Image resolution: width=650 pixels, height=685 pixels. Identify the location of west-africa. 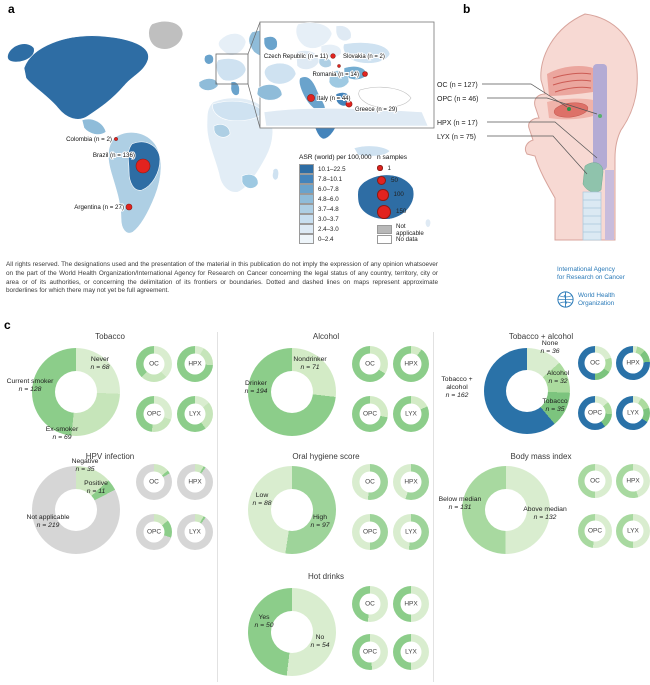
(222, 131).